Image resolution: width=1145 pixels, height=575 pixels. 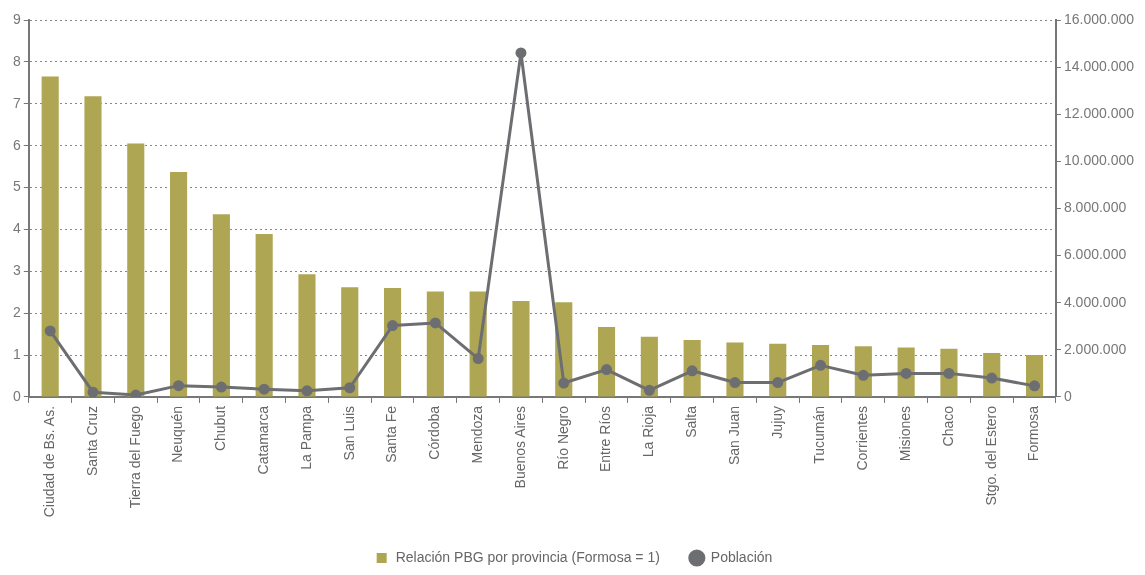 I want to click on y2-tick-label: 0, so click(x=1067, y=395).